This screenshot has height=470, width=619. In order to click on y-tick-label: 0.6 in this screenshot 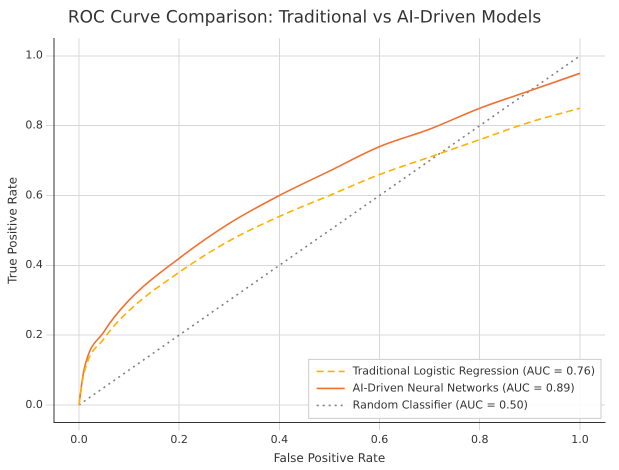, I will do `click(34, 195)`.